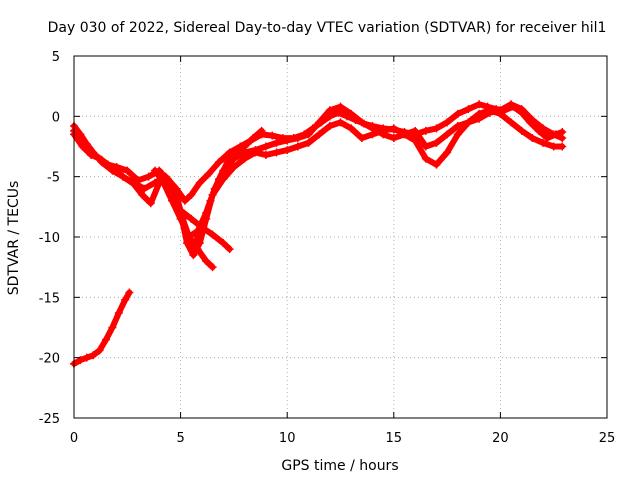 The width and height of the screenshot is (640, 480). Describe the element at coordinates (287, 438) in the screenshot. I see `x-tick-label: 10` at that location.